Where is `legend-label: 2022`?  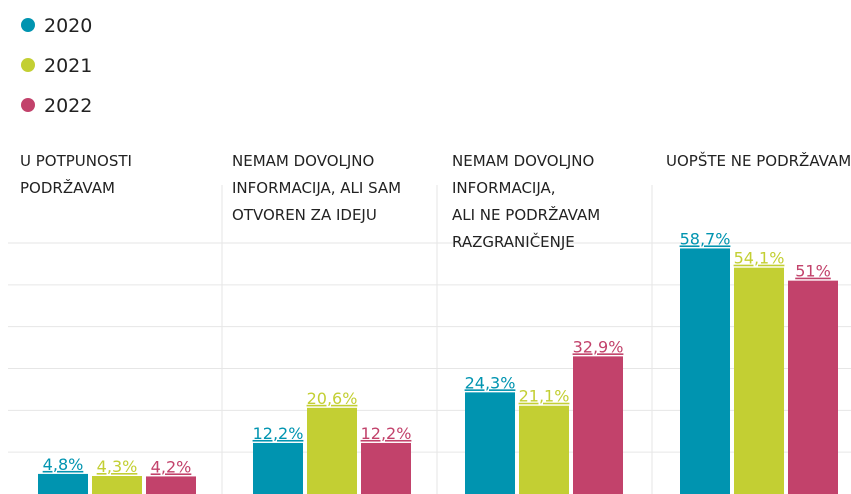
legend-label: 2022 is located at coordinates (68, 106).